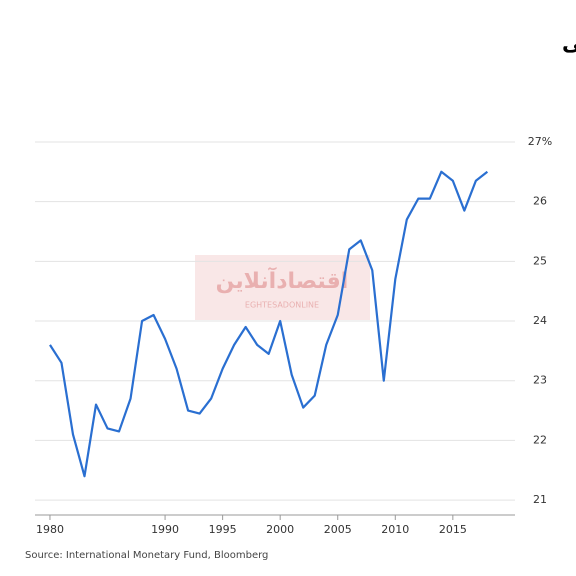 The width and height of the screenshot is (576, 576). What do you see at coordinates (282, 280) in the screenshot?
I see `watermark: اقتصادآنلاین` at bounding box center [282, 280].